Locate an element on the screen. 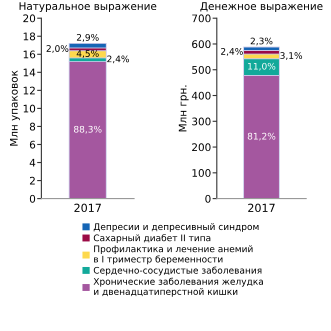  y-tick-label: 500 is located at coordinates (201, 70).